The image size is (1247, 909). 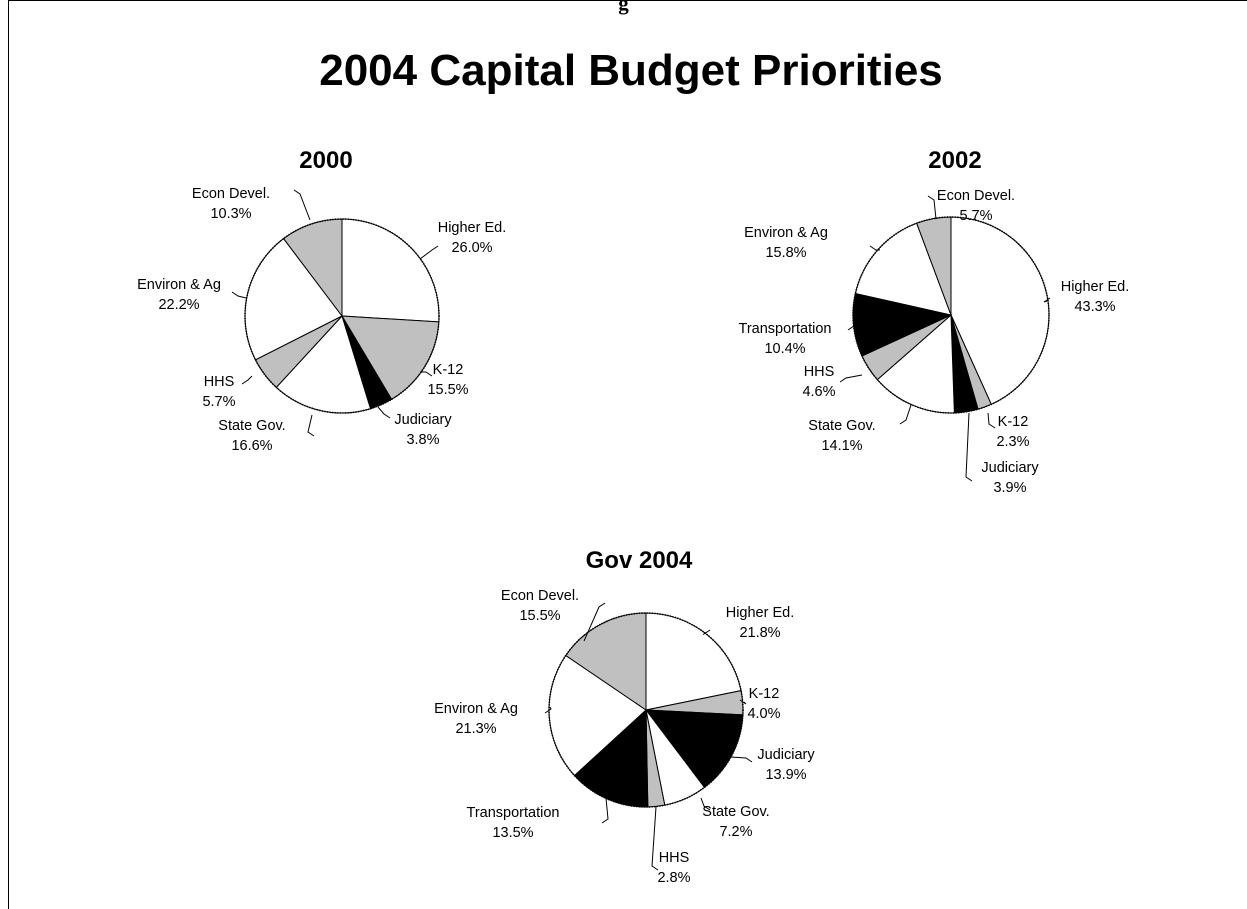 What do you see at coordinates (818, 392) in the screenshot?
I see `slice-percent-hhs: 4.6%` at bounding box center [818, 392].